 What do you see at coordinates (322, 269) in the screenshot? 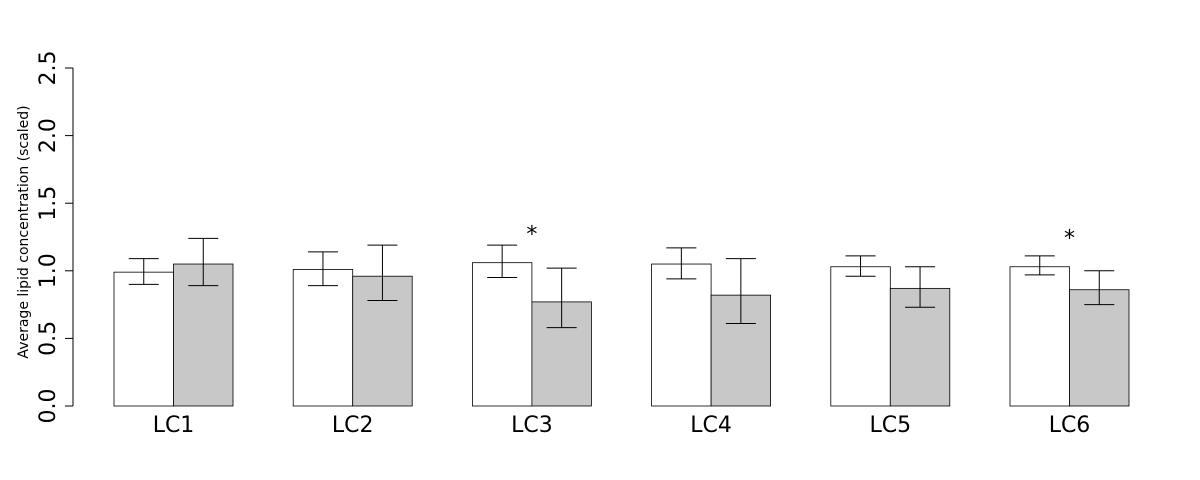
I see `error-bar-lc2-series1` at bounding box center [322, 269].